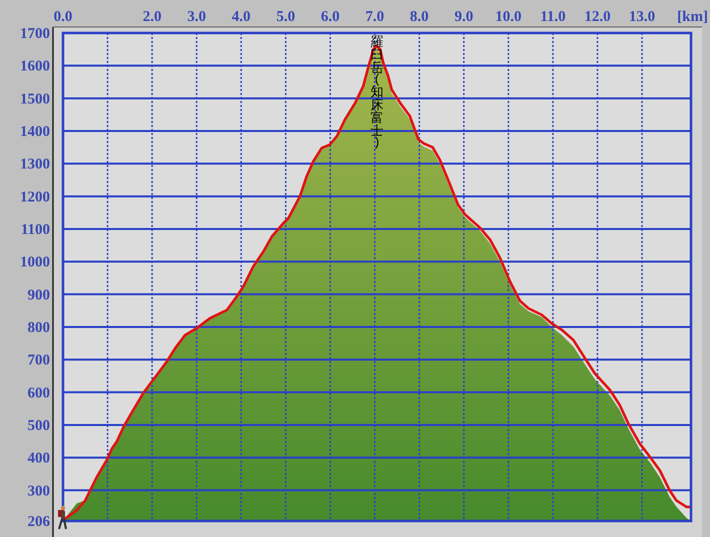  Describe the element at coordinates (35, 99) in the screenshot. I see `y-tick-label: 1500` at that location.